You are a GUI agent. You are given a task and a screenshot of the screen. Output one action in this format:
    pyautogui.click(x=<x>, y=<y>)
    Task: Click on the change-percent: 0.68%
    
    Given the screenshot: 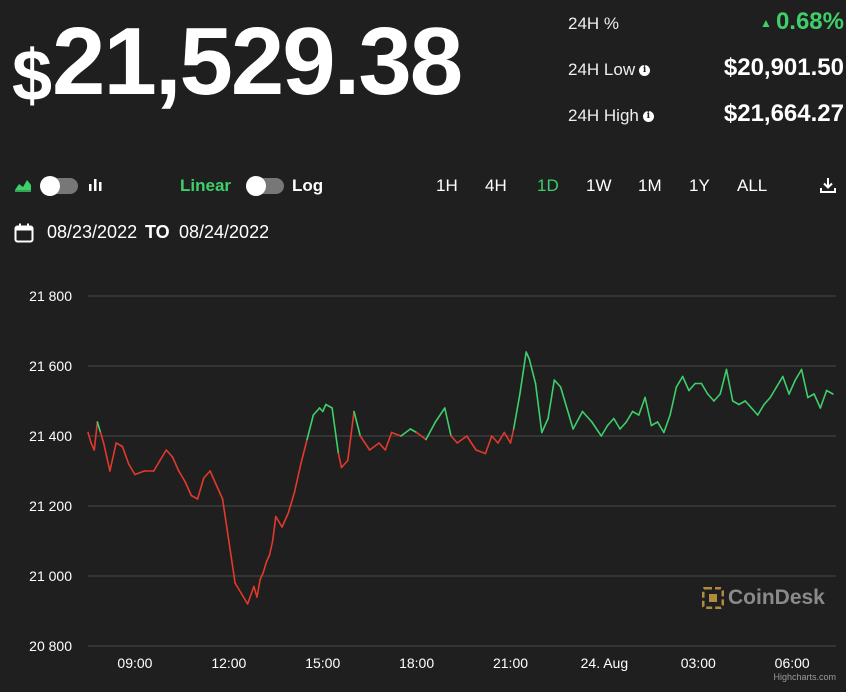 What is the action you would take?
    pyautogui.click(x=809, y=21)
    